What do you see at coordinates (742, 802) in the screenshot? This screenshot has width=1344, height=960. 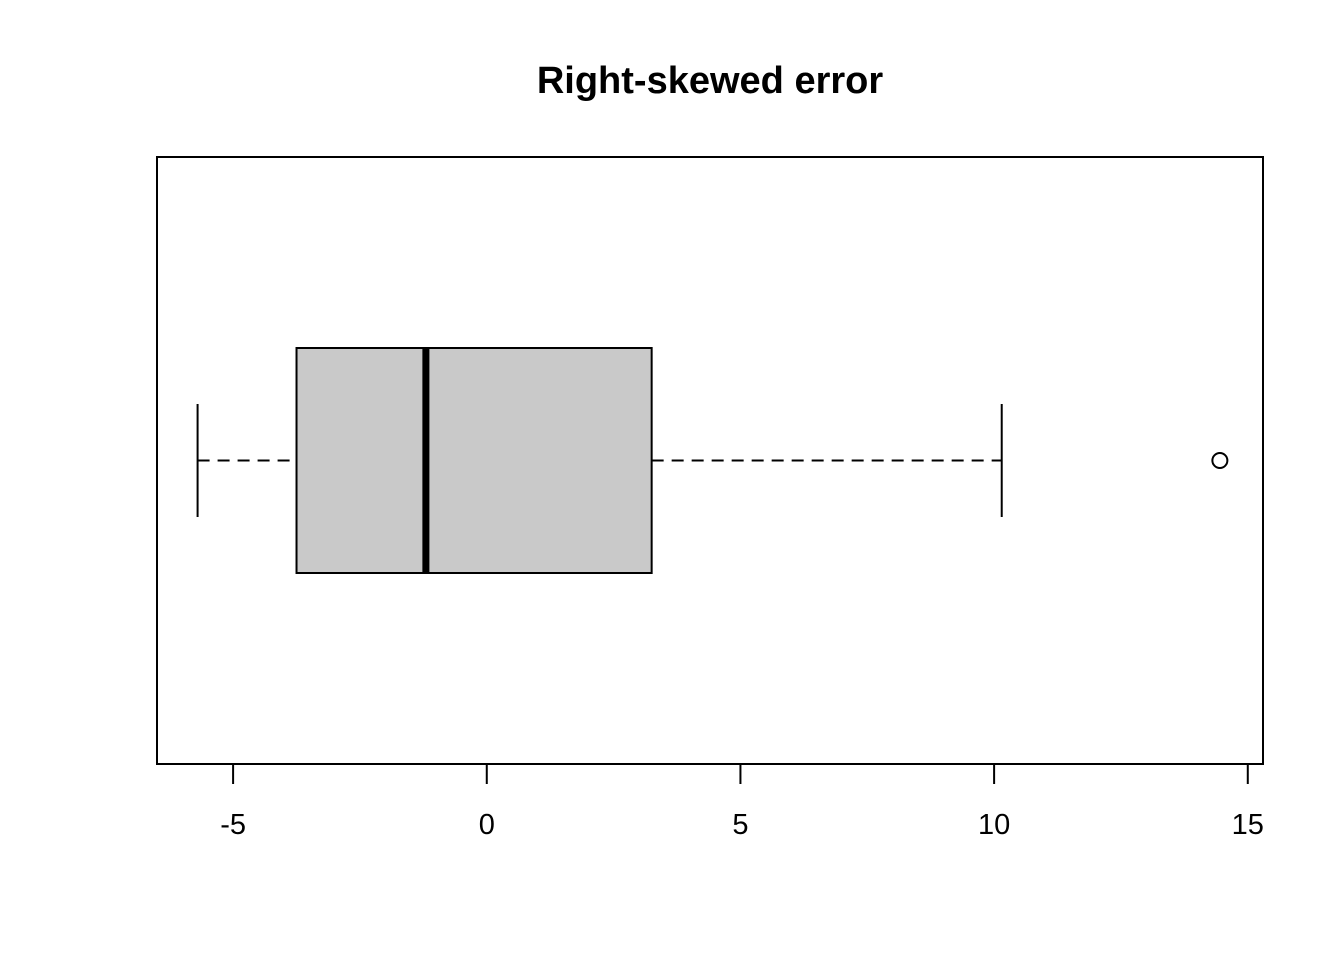 I see `x-axis: -5 0 5 10 15` at bounding box center [742, 802].